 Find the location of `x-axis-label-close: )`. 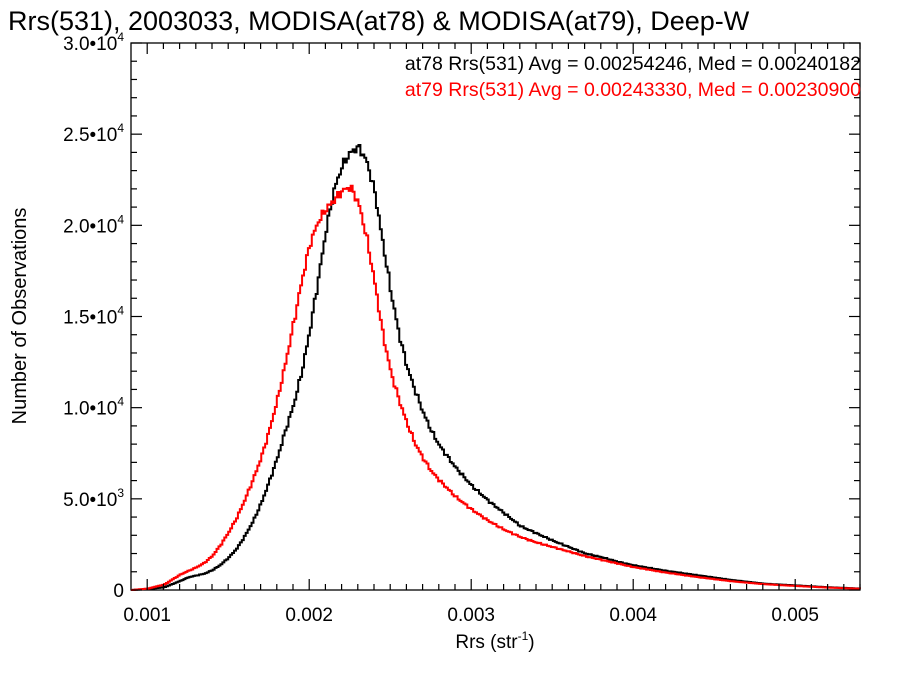

x-axis-label-close: ) is located at coordinates (531, 642).